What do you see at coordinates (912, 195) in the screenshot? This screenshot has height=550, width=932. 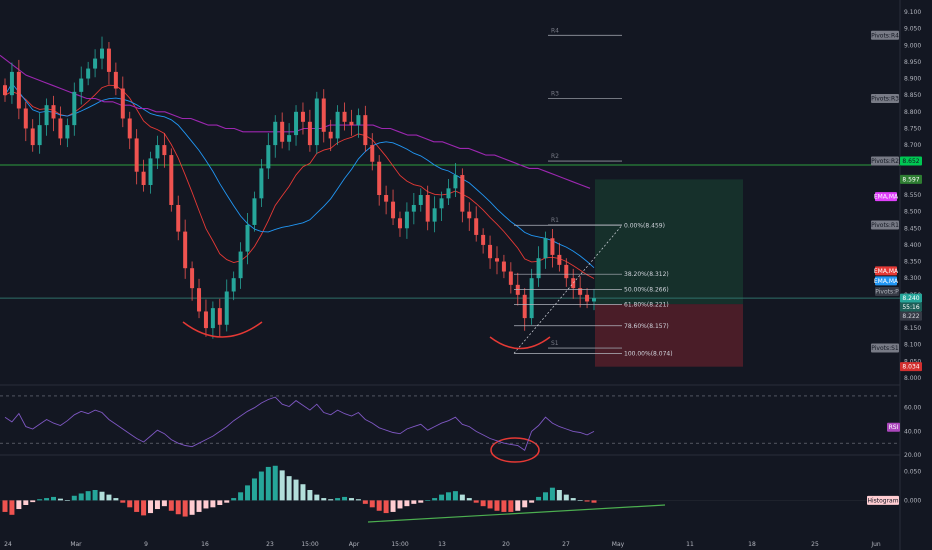 I see `price-tick: 8.550` at bounding box center [912, 195].